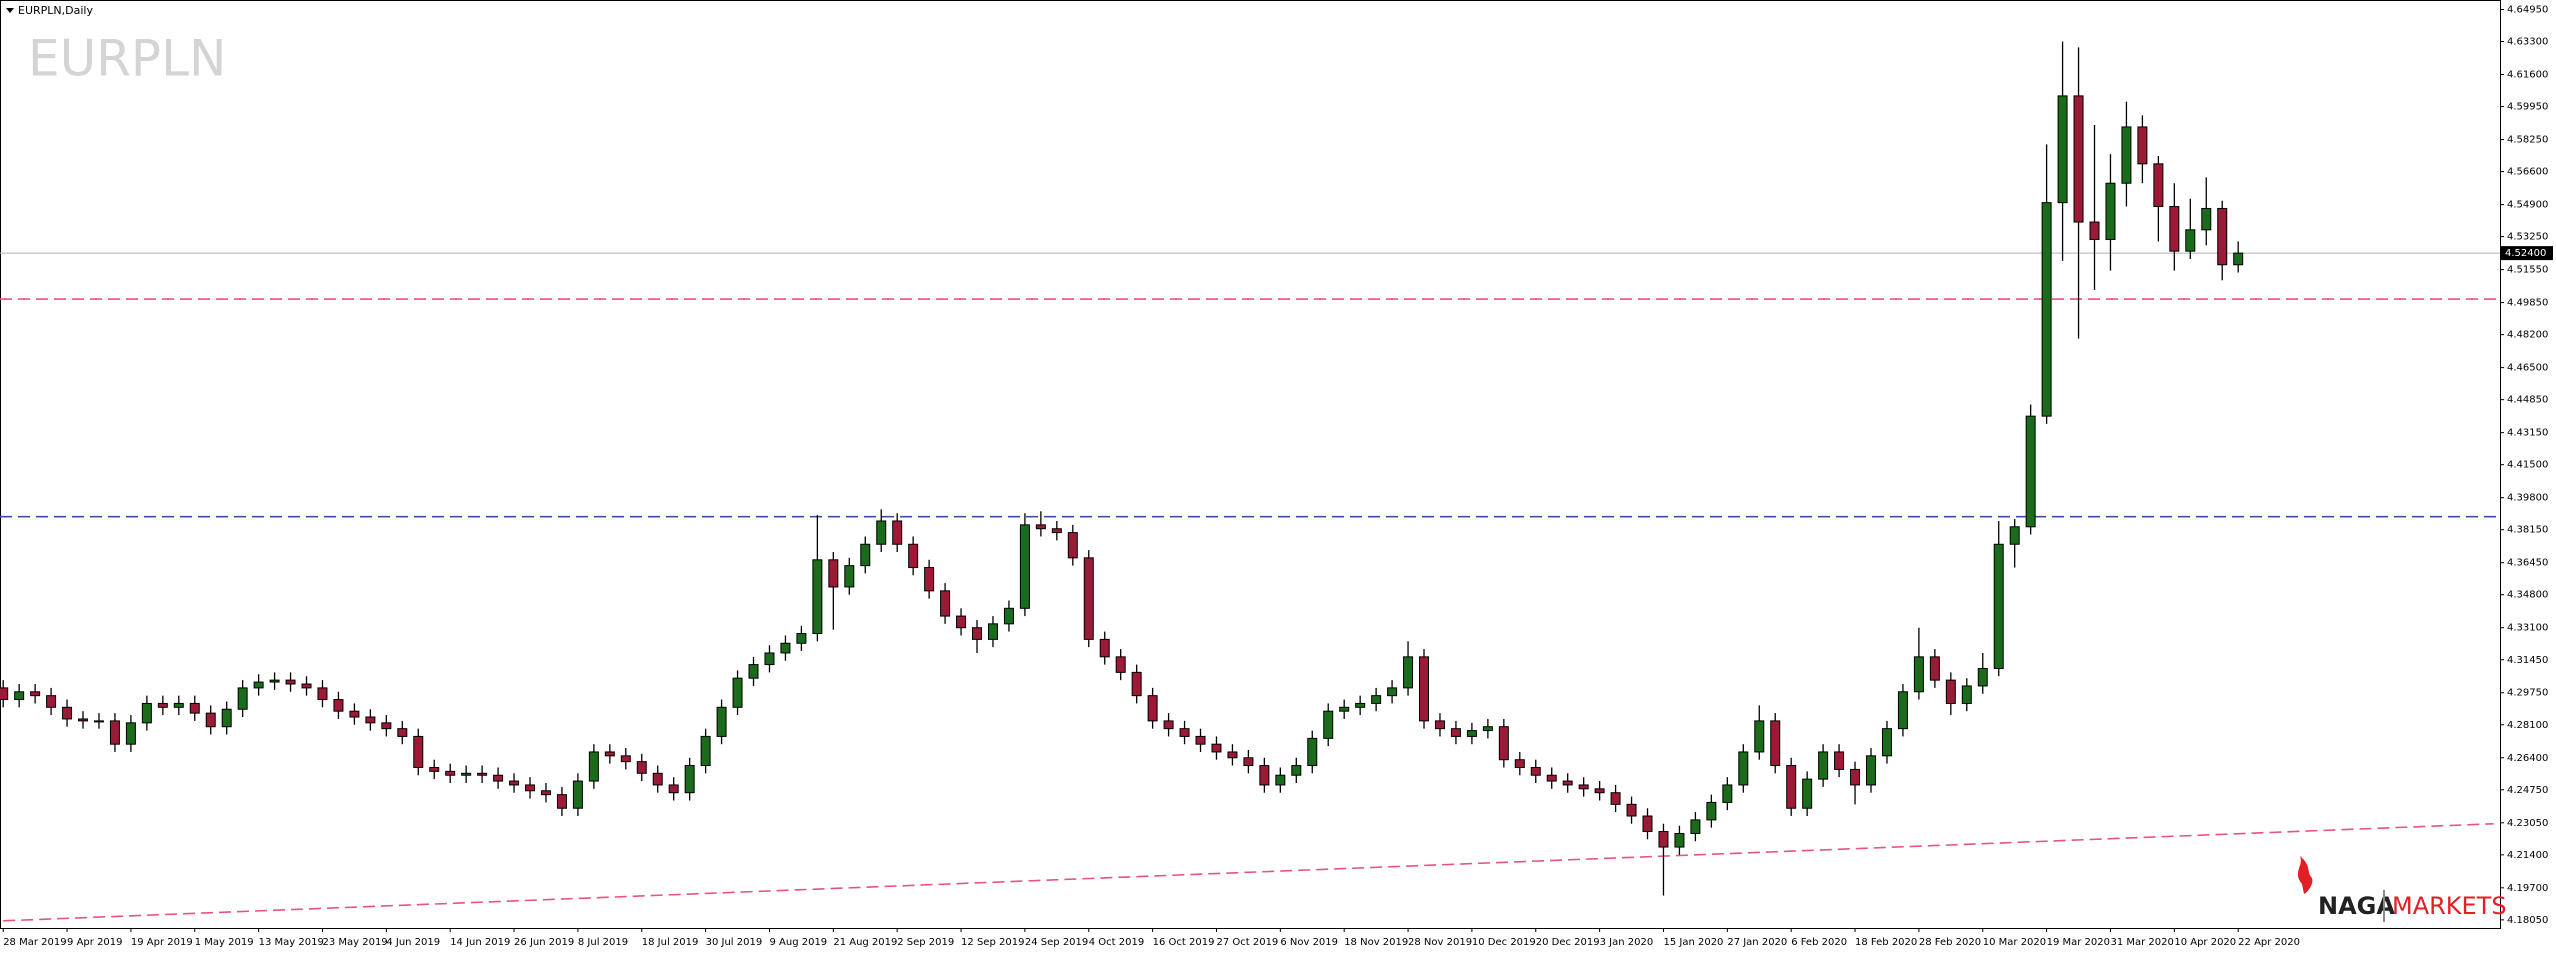  What do you see at coordinates (94, 942) in the screenshot?
I see `x-tick-label: 9 Apr 2019` at bounding box center [94, 942].